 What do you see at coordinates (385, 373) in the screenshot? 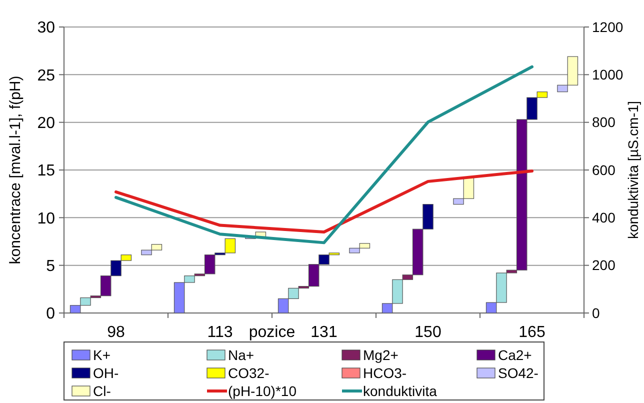
I see `legend-label: HCO3-` at bounding box center [385, 373].